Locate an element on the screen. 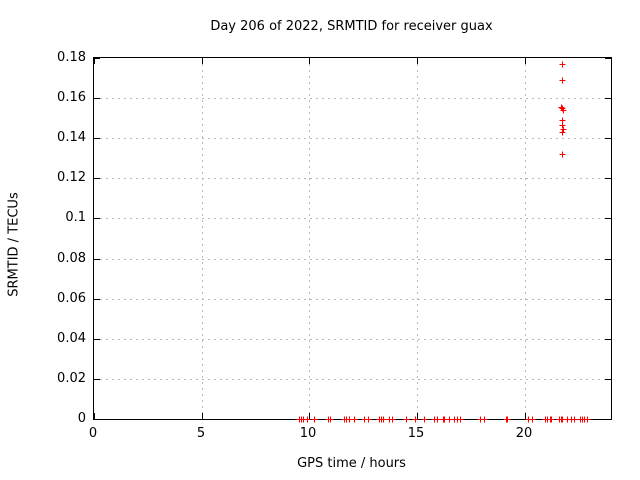 Image resolution: width=640 pixels, height=480 pixels. y-tick-label: 0.12 is located at coordinates (71, 177).